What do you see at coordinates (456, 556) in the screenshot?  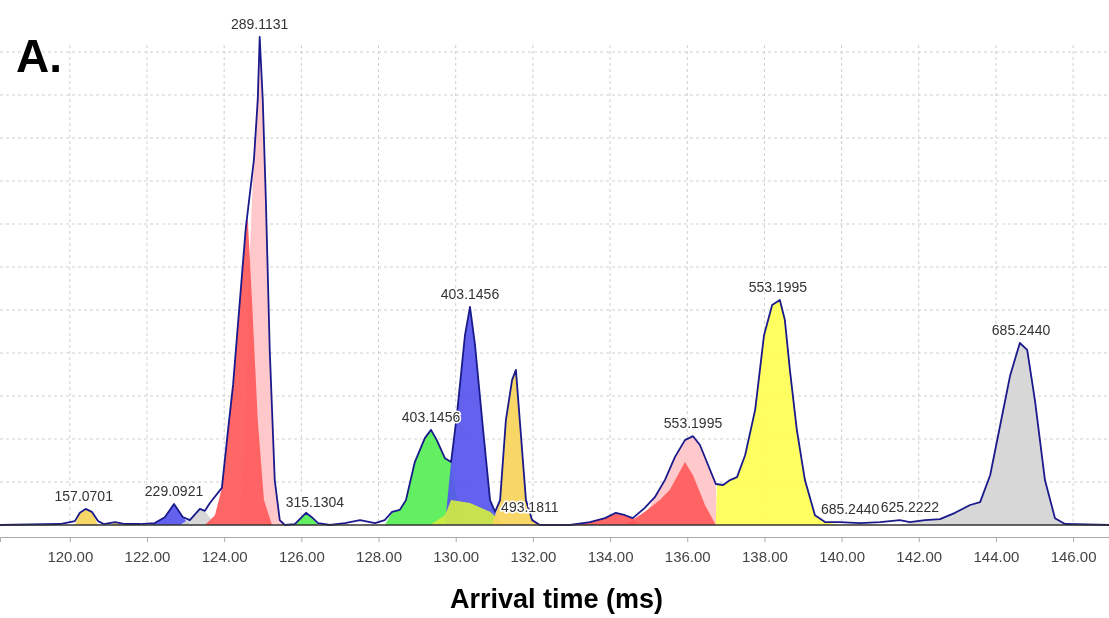 I see `x-tick-label: 130.00` at bounding box center [456, 556].